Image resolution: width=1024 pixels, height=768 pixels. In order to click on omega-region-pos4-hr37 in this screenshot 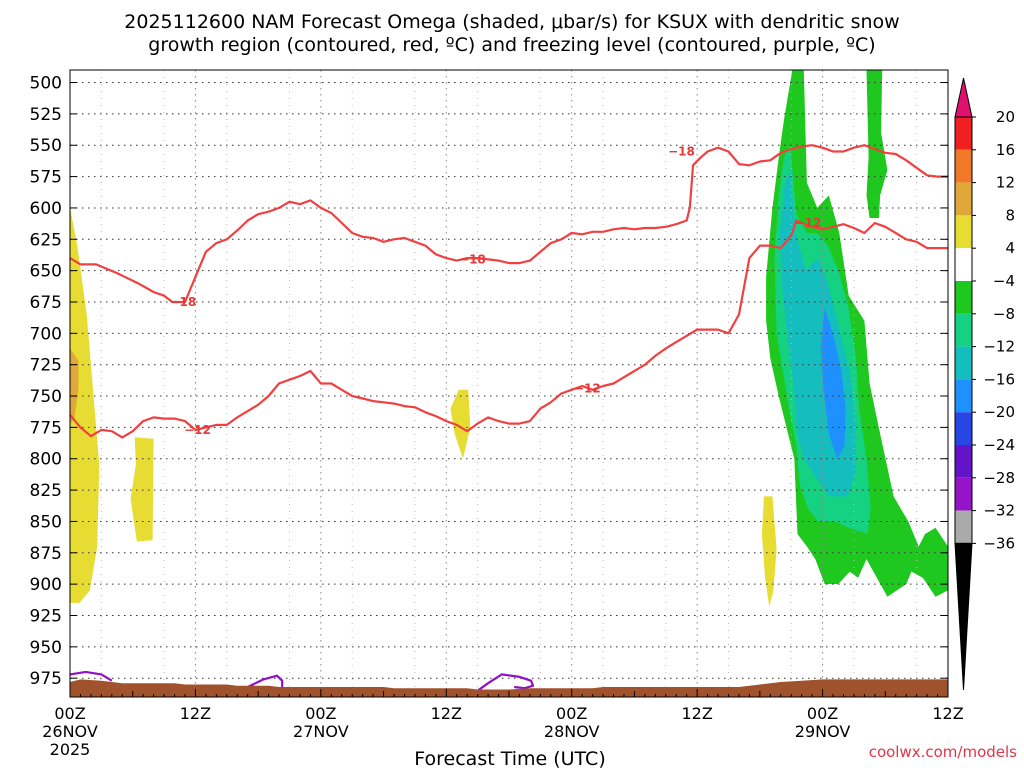, I will do `click(460, 424)`.